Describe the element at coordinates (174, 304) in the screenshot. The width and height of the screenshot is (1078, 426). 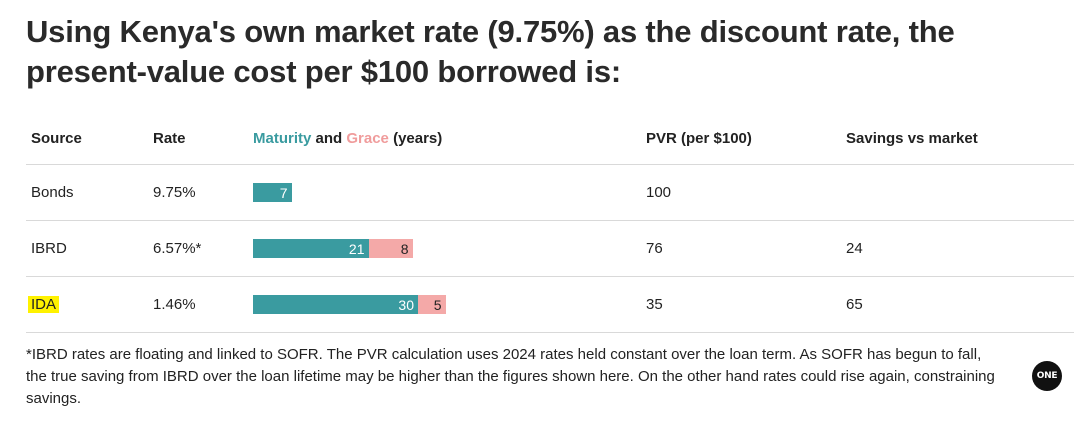
I see `rate-cell: 1.46%` at that location.